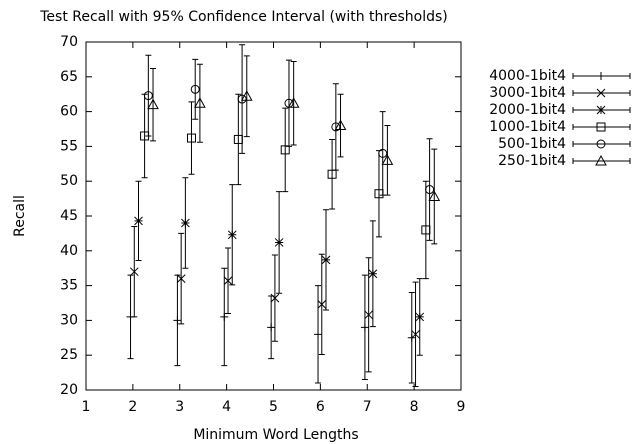  What do you see at coordinates (367, 407) in the screenshot?
I see `x-tick-label: 7` at bounding box center [367, 407].